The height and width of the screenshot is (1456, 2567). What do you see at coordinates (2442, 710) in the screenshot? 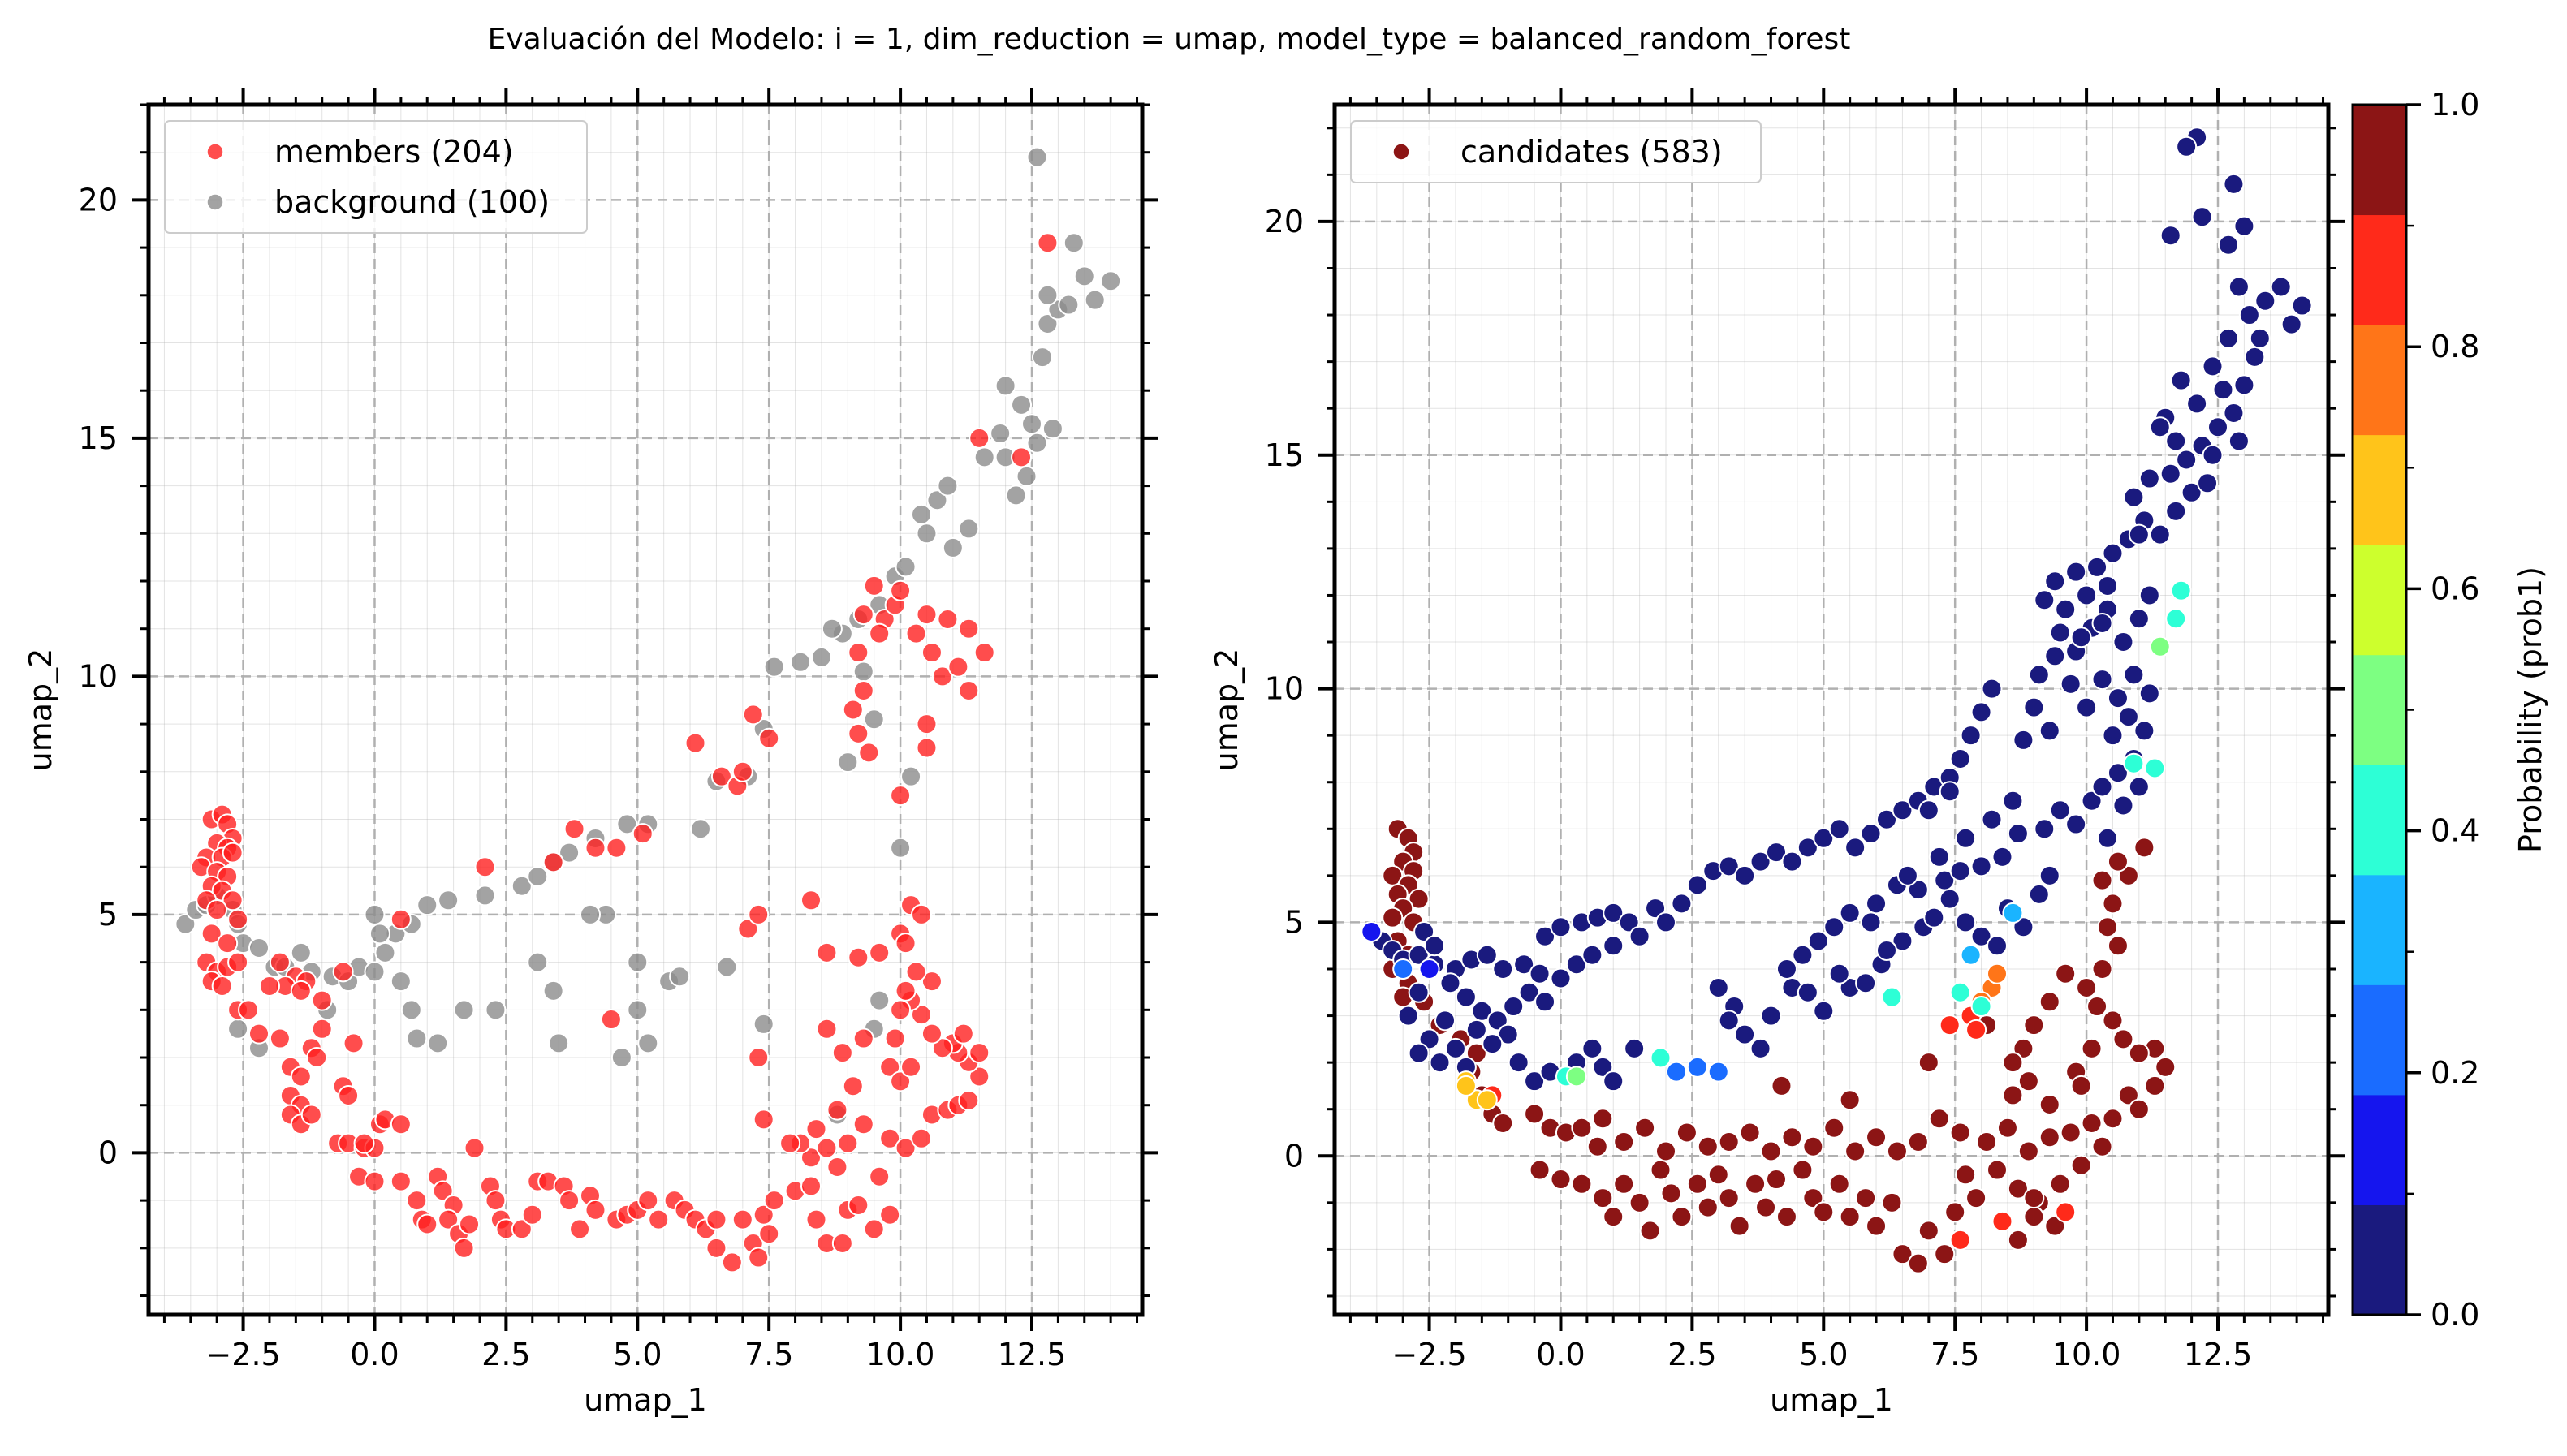
I see `colorbar-ticks: 0.0 0.2 0.4 0.6 0.8 1.0` at bounding box center [2442, 710].